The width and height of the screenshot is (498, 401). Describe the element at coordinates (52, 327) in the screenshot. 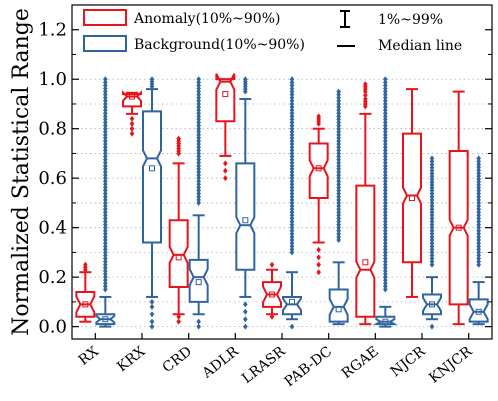

I see `y-tick-label: 0.0` at that location.